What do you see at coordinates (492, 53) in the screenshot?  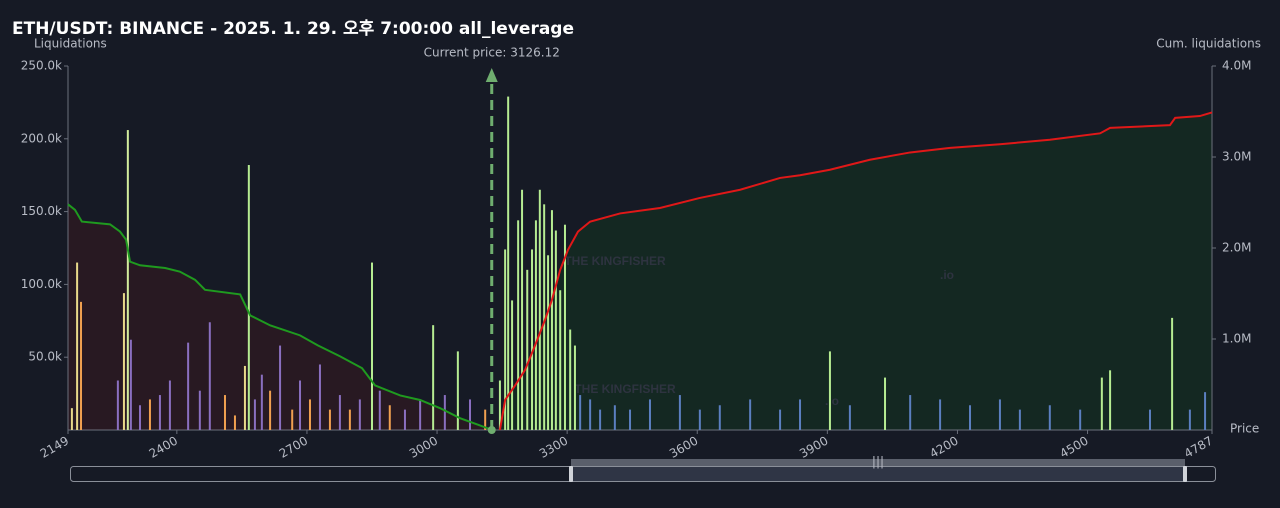 I see `current-price-label: Current price: 3126.12` at bounding box center [492, 53].